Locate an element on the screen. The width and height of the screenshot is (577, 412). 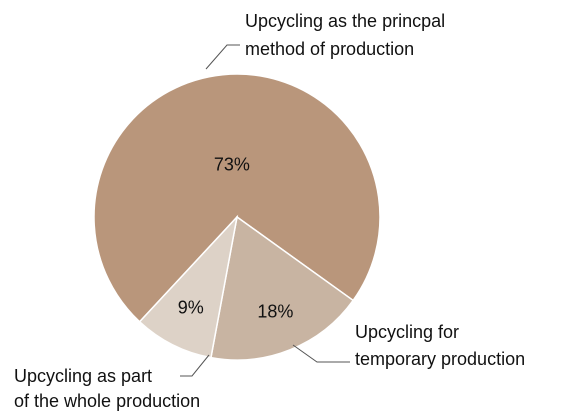
slice-label: temporary production is located at coordinates (440, 359).